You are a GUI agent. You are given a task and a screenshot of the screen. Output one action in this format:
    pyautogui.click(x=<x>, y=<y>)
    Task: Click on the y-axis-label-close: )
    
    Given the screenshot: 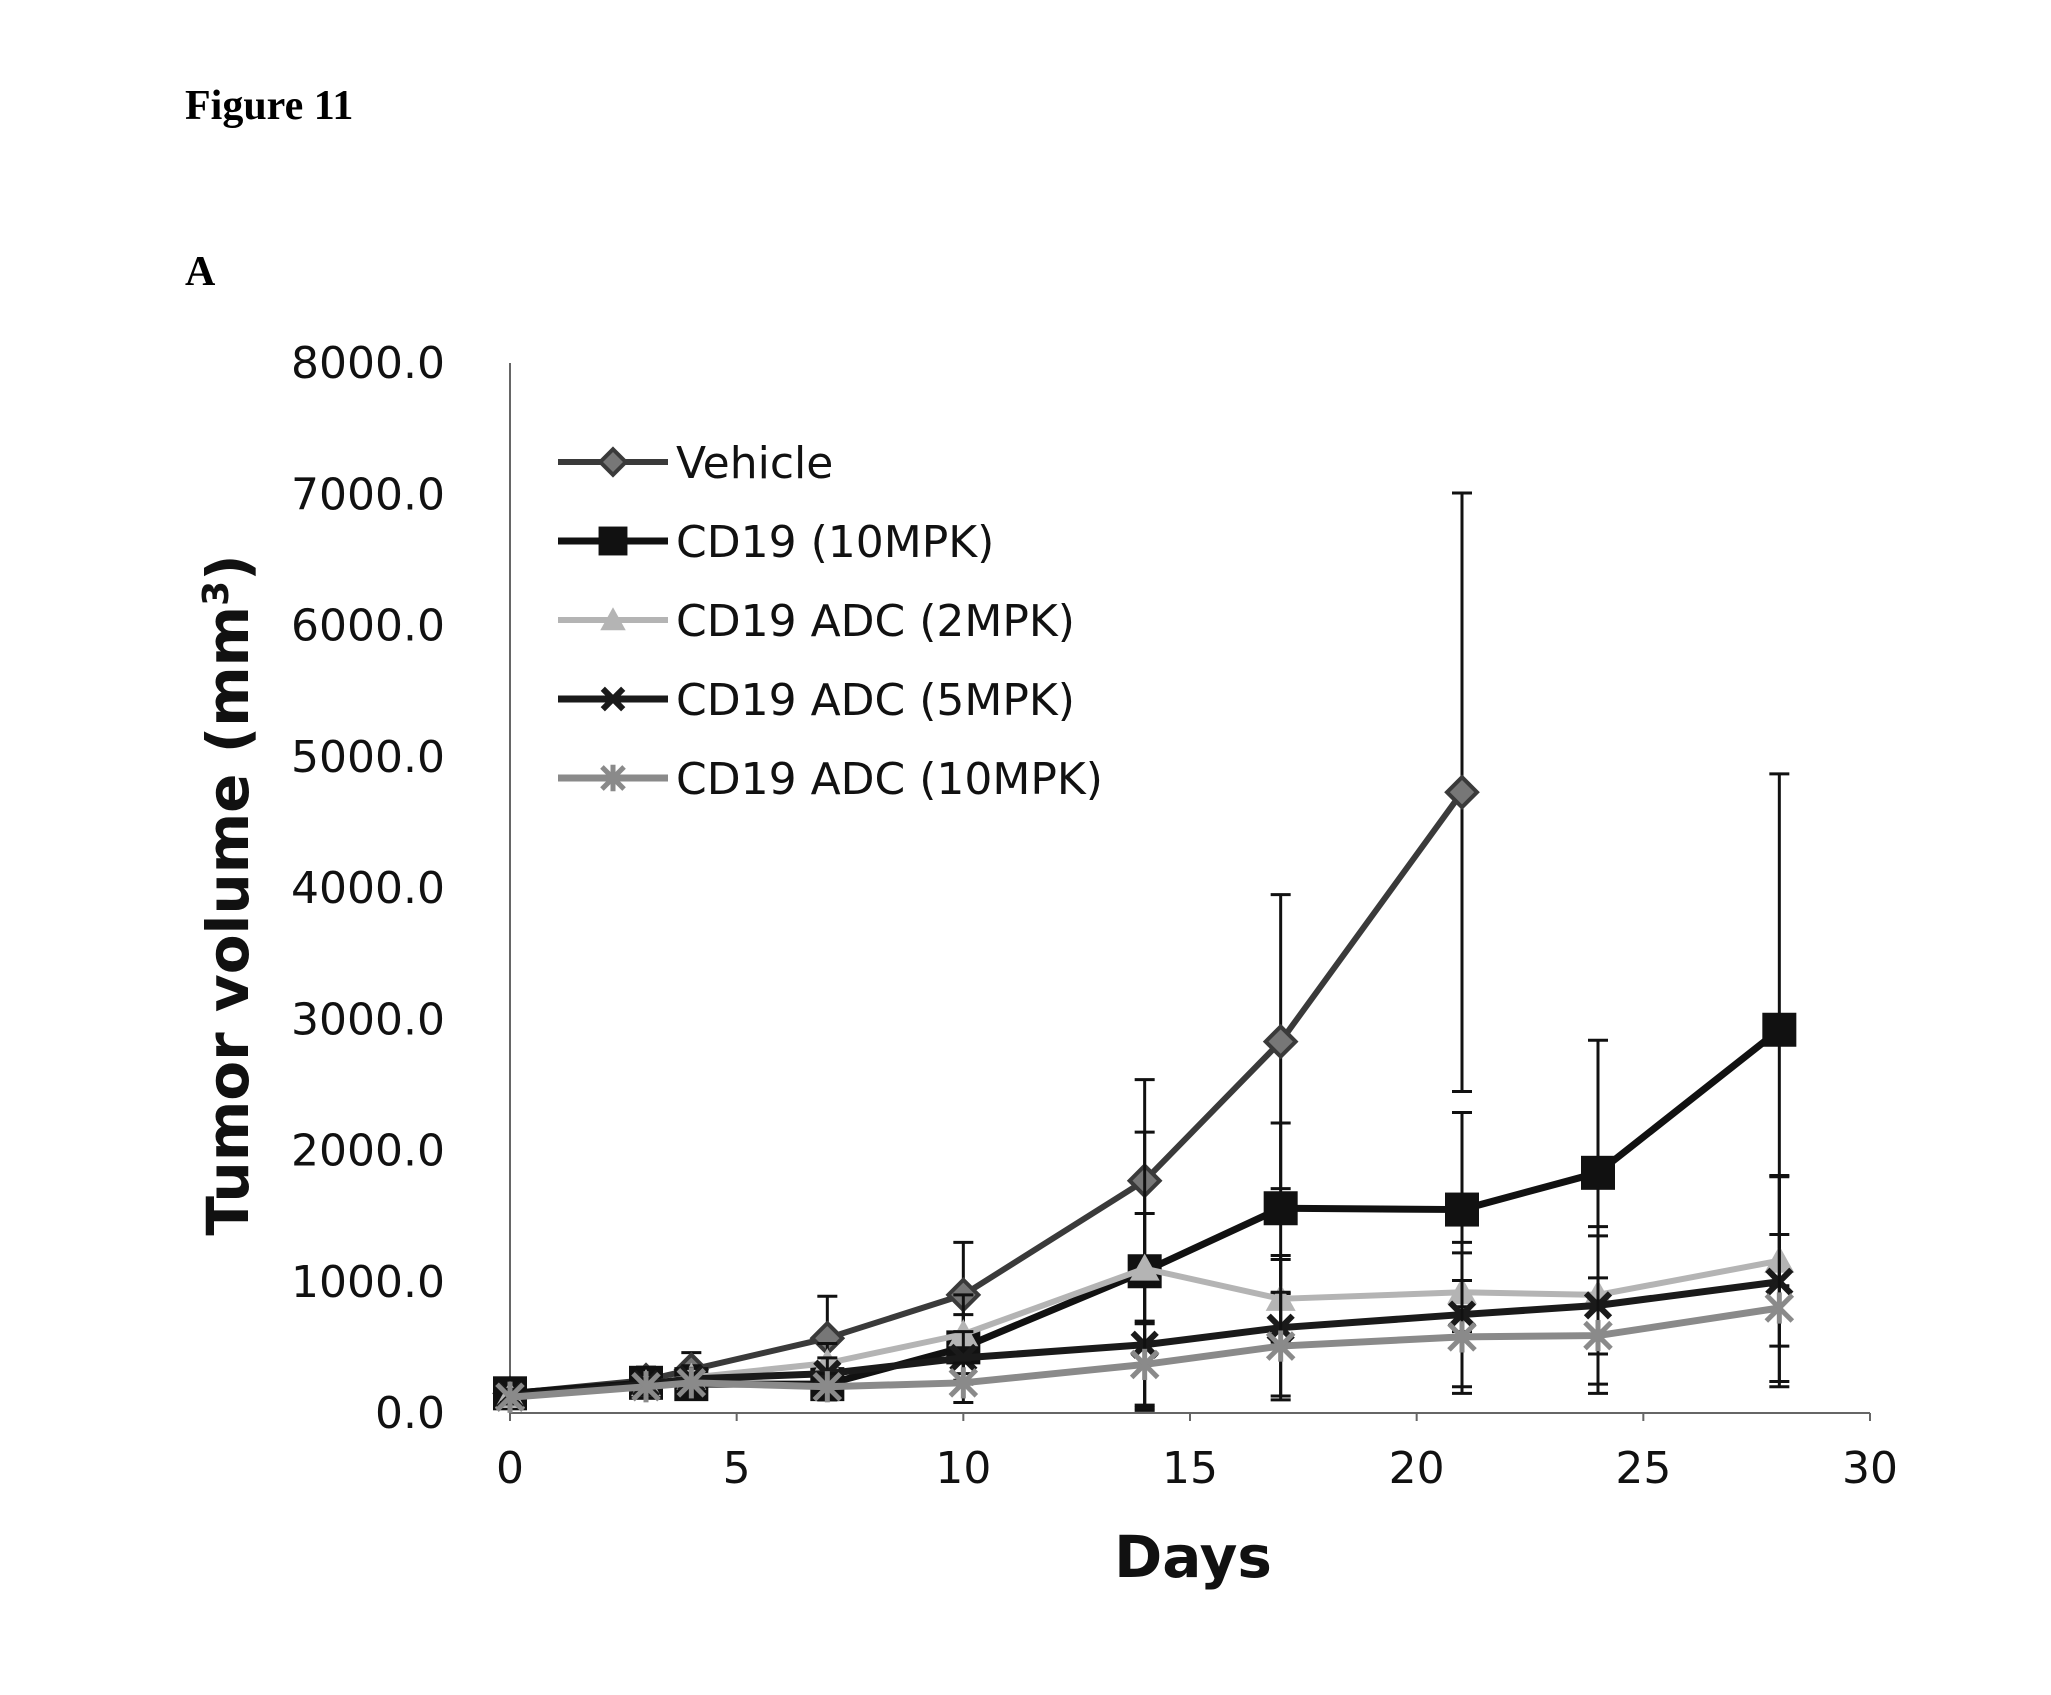 What is the action you would take?
    pyautogui.click(x=228, y=567)
    